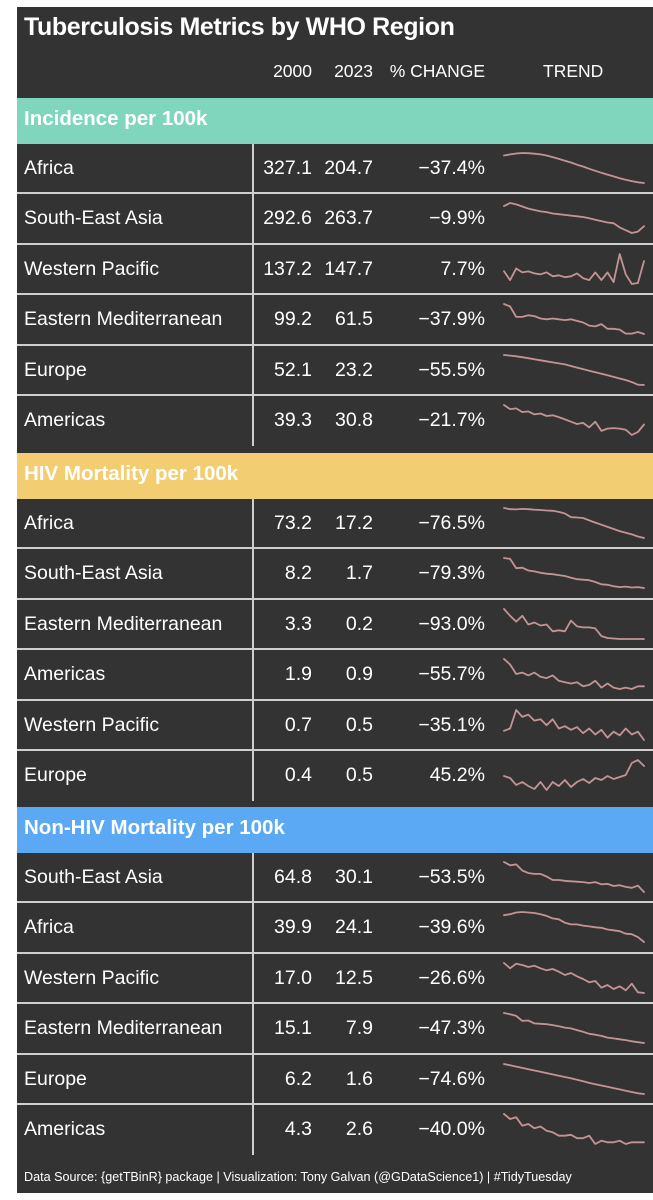 This screenshot has width=653, height=1200. Describe the element at coordinates (298, 623) in the screenshot. I see `value-2000: 3.3` at that location.